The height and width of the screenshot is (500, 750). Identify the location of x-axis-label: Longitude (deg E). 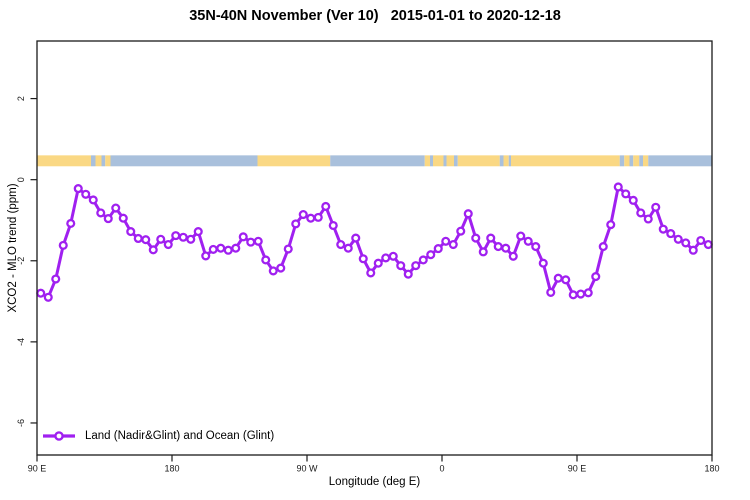
(374, 482).